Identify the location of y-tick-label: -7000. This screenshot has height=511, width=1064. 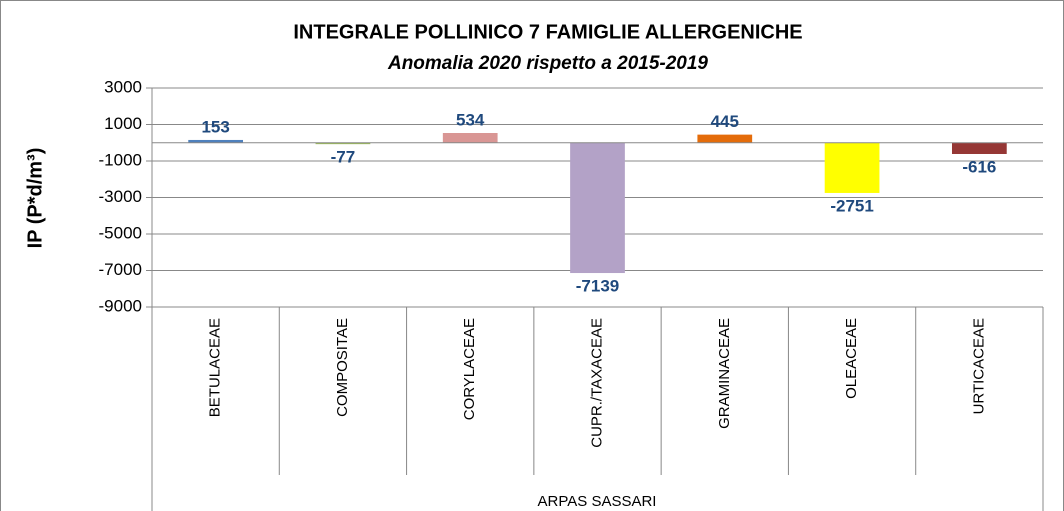
(120, 269).